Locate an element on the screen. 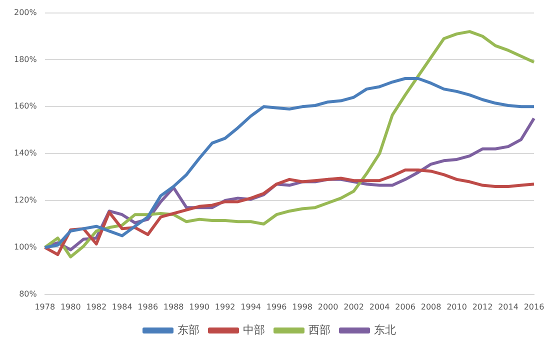 The height and width of the screenshot is (350, 550). x-tick-label: 2014 is located at coordinates (508, 307).